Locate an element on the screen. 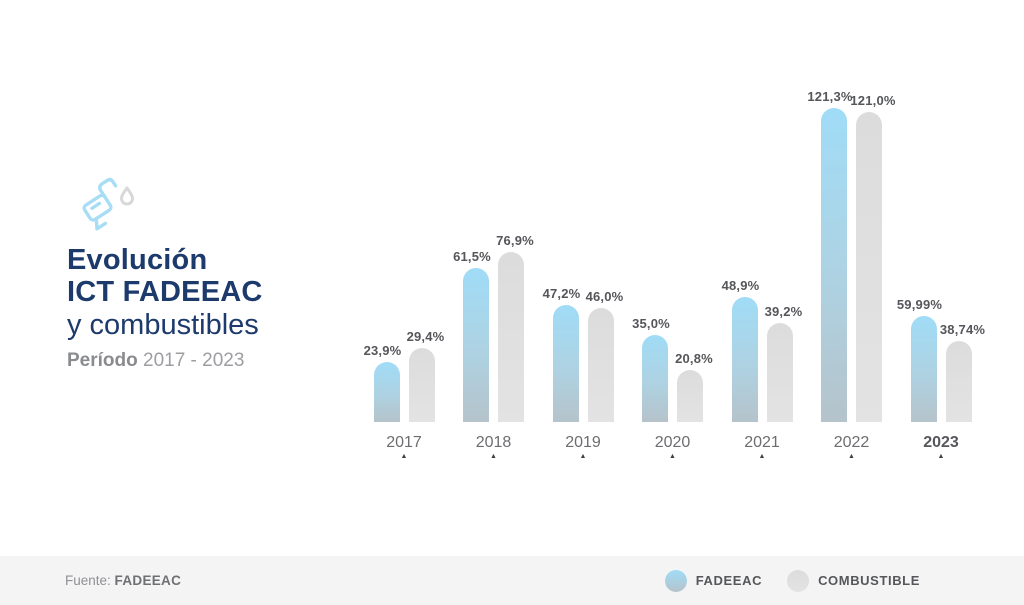  year-label-2023: 2023 is located at coordinates (941, 442).